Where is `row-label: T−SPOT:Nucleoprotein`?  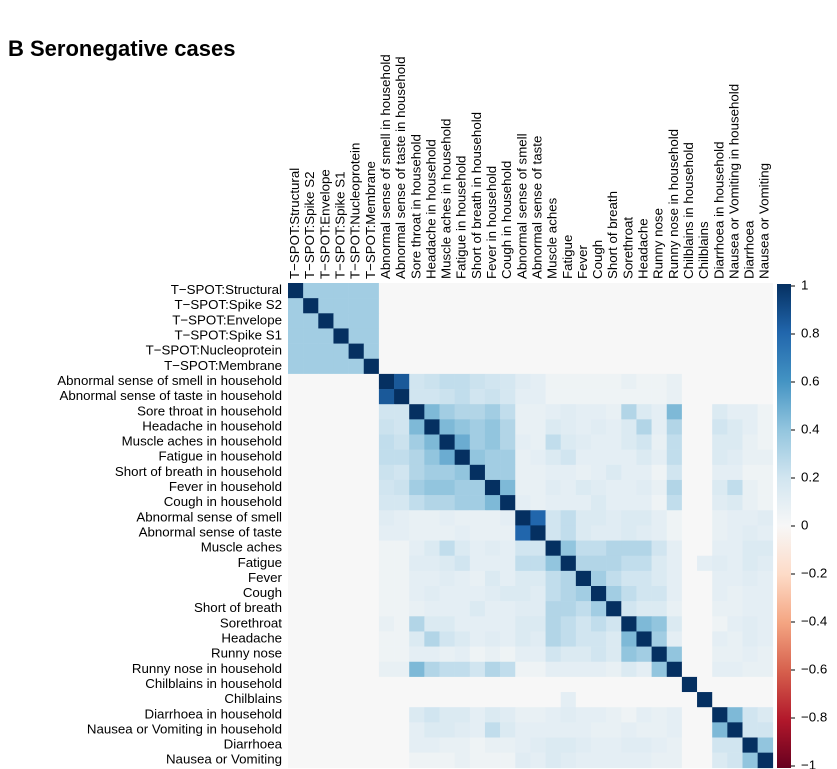 row-label: T−SPOT:Nucleoprotein is located at coordinates (214, 350).